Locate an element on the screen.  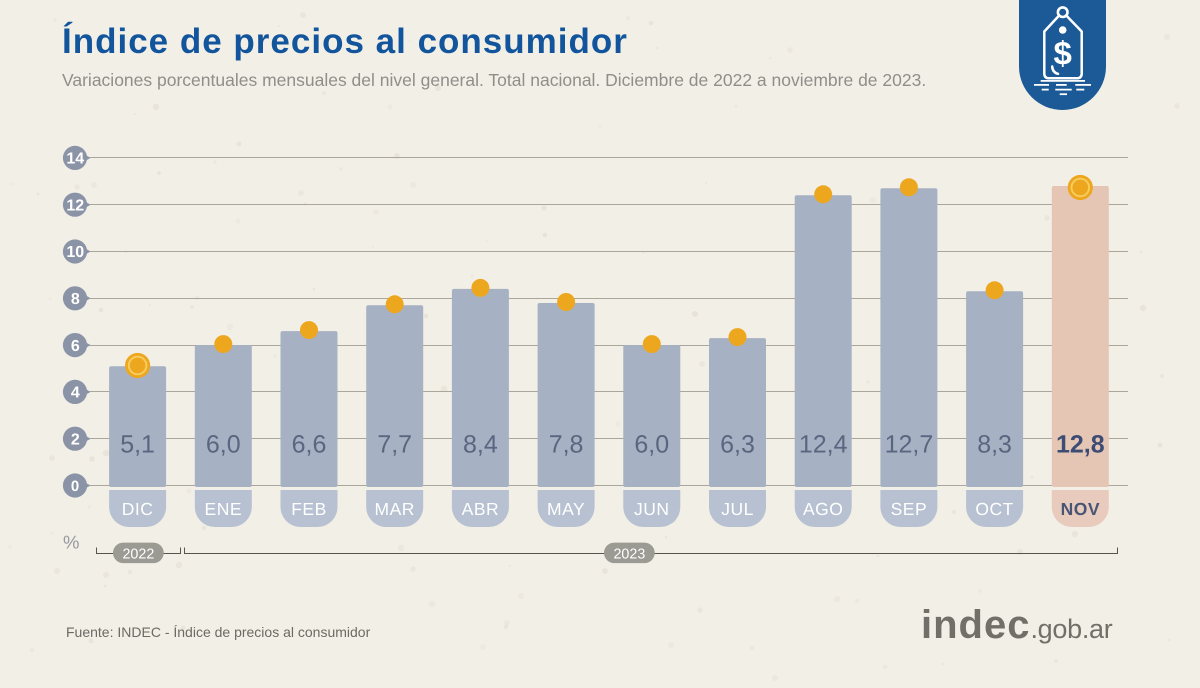
svg-text: AGO is located at coordinates (823, 509).